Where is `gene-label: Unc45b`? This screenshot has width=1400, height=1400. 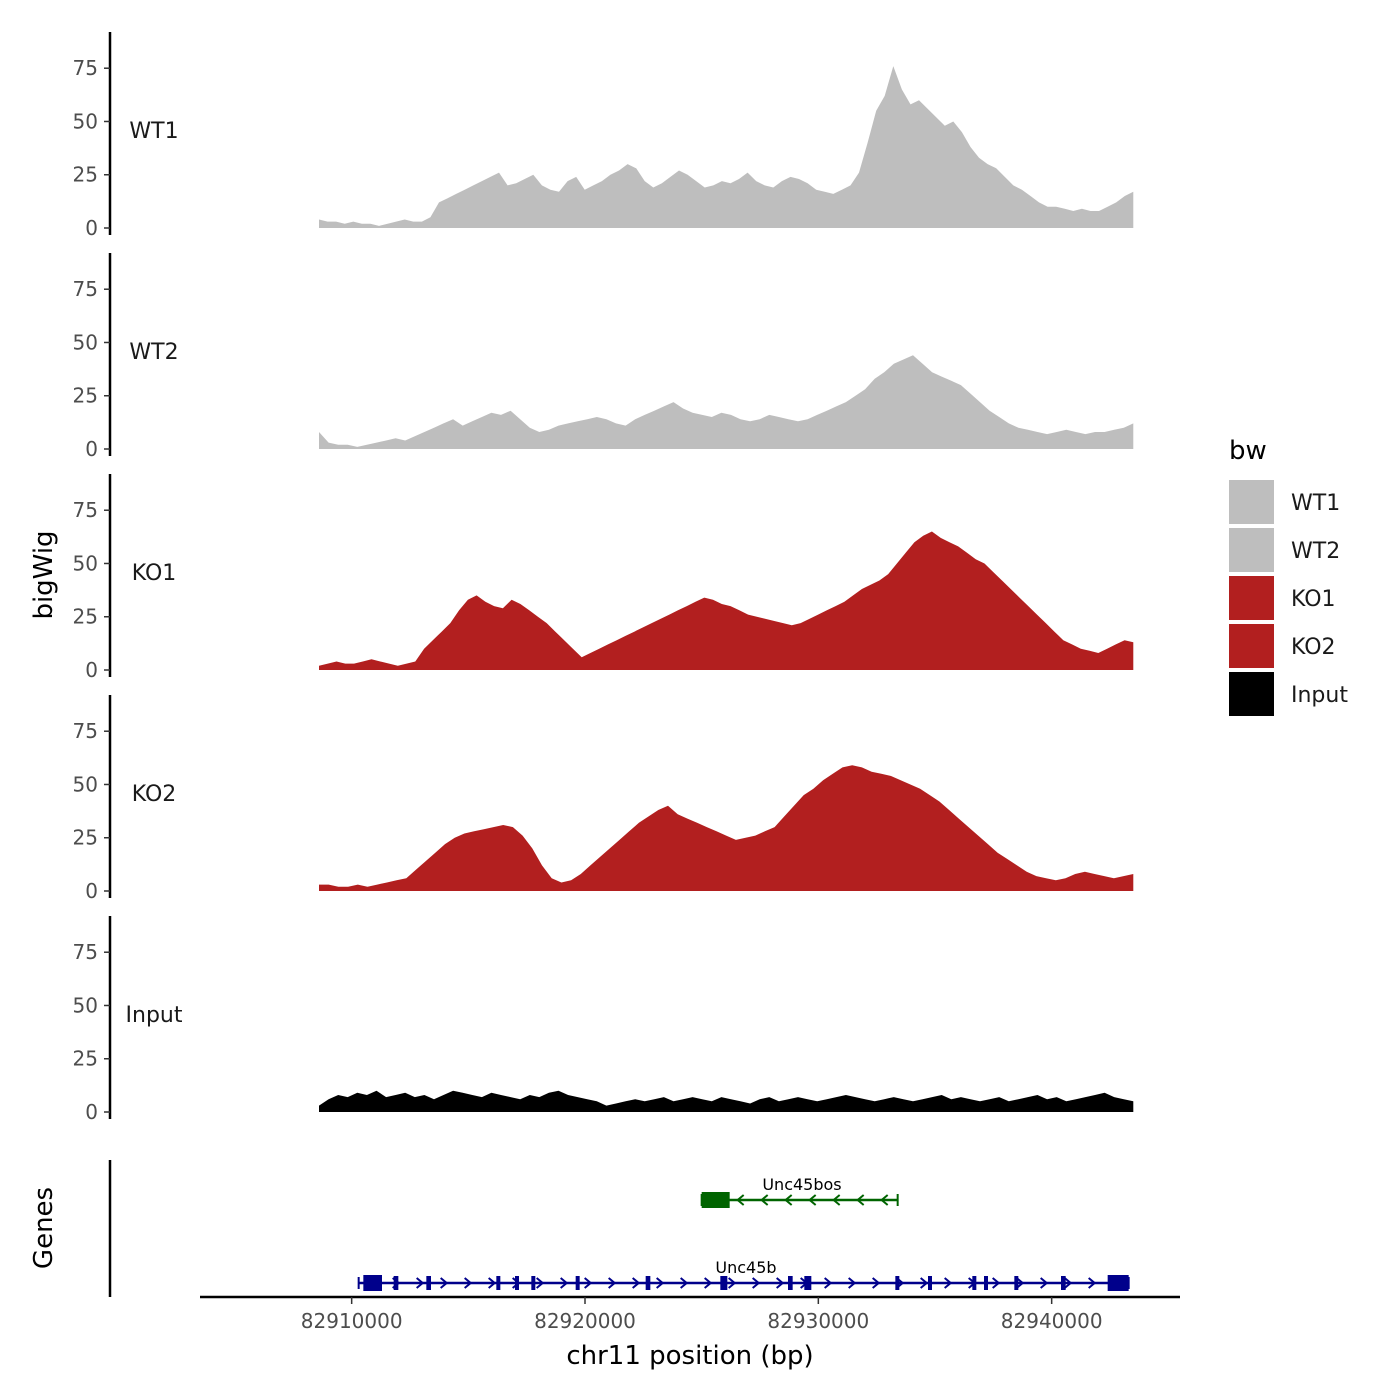 gene-label: Unc45b is located at coordinates (745, 1267).